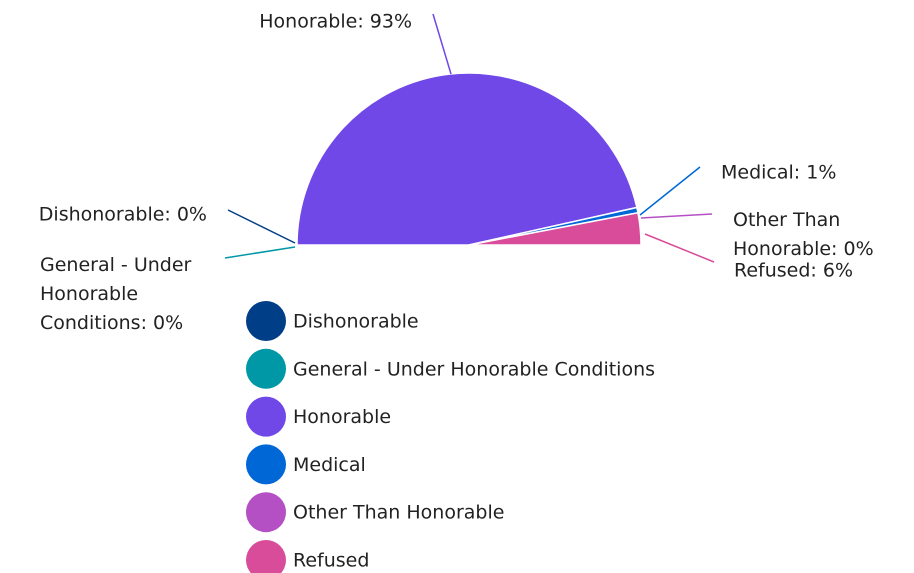 The width and height of the screenshot is (914, 573). I want to click on data-label: Medical: 1%, so click(778, 173).